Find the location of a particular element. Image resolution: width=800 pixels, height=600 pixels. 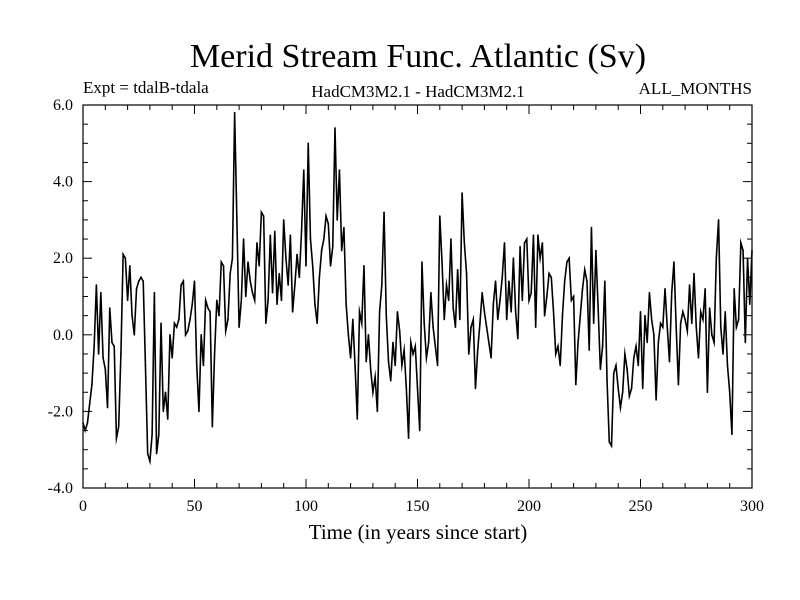

x-axis-label: Time (in years since start) is located at coordinates (418, 532).